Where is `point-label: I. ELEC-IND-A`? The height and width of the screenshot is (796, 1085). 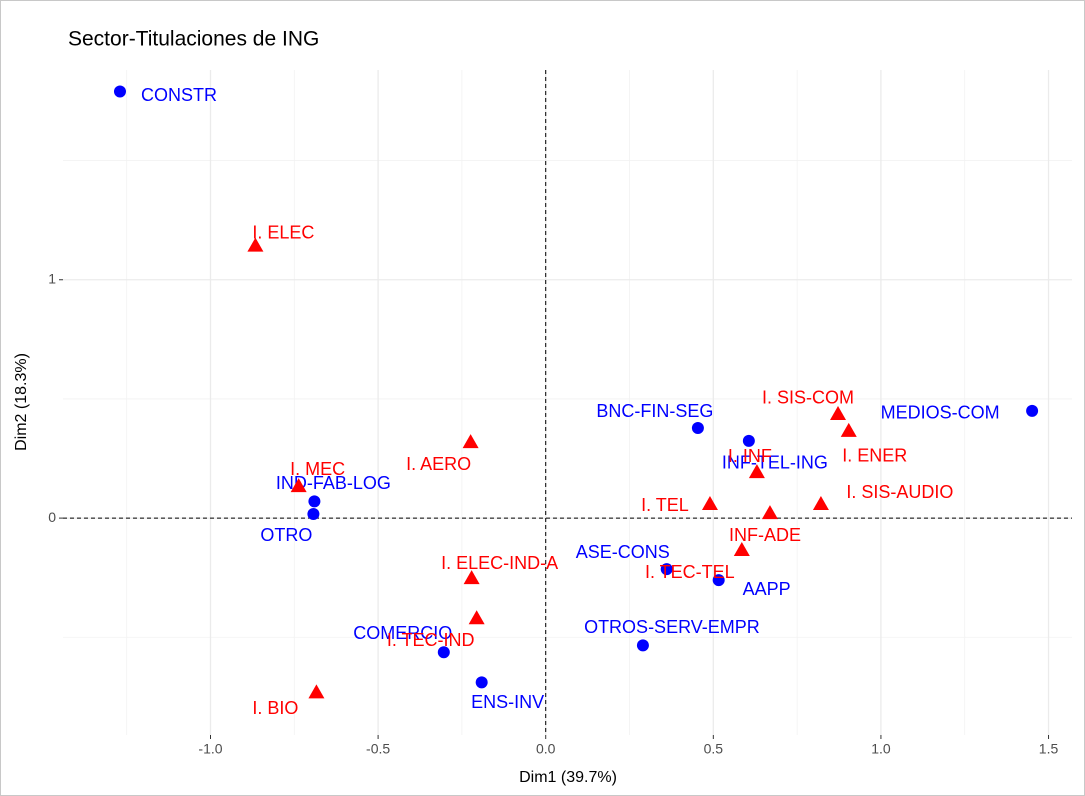 point-label: I. ELEC-IND-A is located at coordinates (499, 563).